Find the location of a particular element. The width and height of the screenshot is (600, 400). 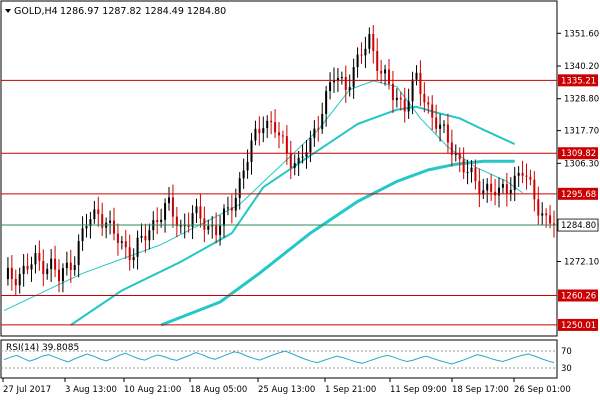

price-tick-label: 1306.30 is located at coordinates (581, 164).